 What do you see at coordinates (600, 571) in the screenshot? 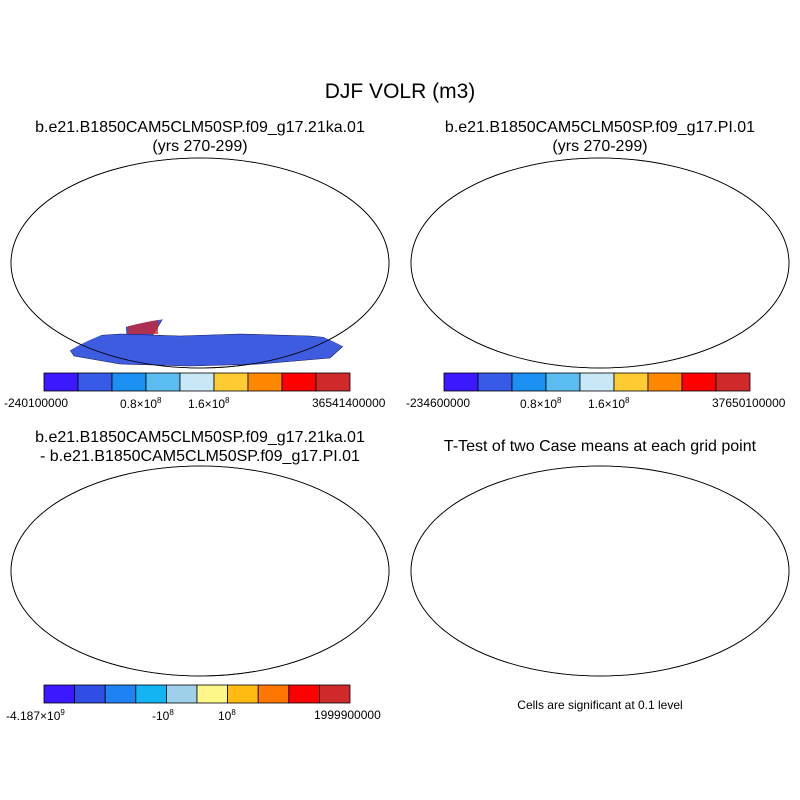
I see `map-panel-ttest` at bounding box center [600, 571].